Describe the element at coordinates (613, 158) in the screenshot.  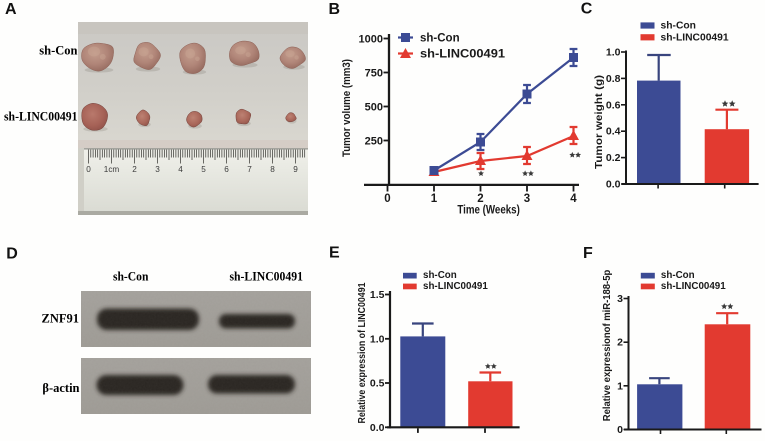
I see `svg-text: 0.2` at that location.